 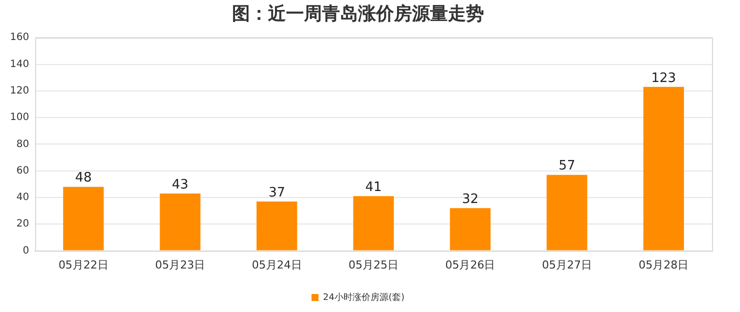 I want to click on y-tick-label: 100, so click(x=20, y=118).